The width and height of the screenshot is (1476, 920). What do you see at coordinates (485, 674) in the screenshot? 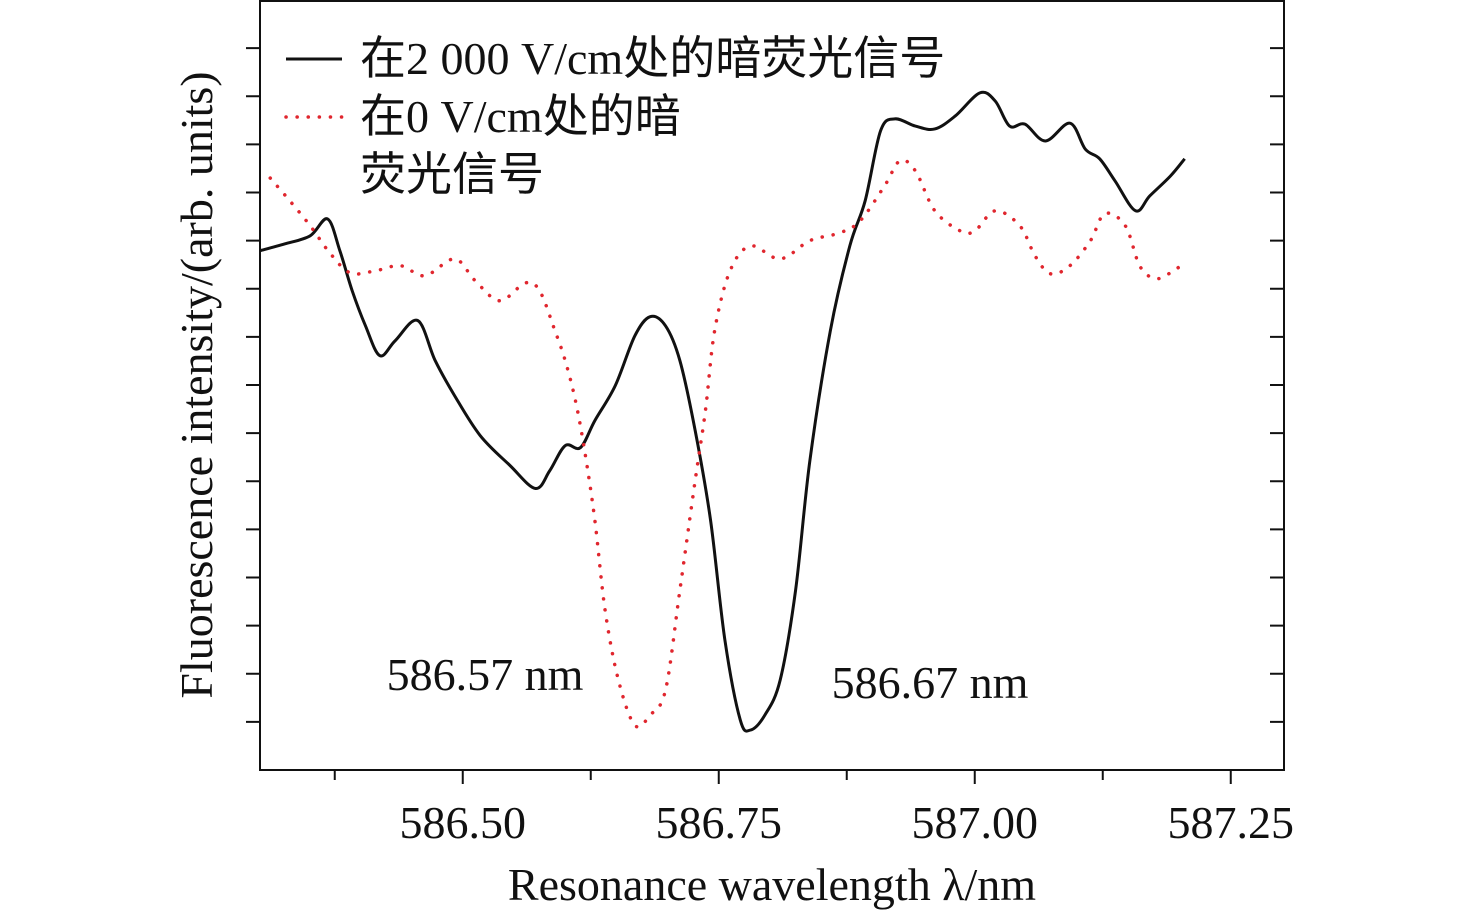
I see `annotation: 586.57 nm` at bounding box center [485, 674].